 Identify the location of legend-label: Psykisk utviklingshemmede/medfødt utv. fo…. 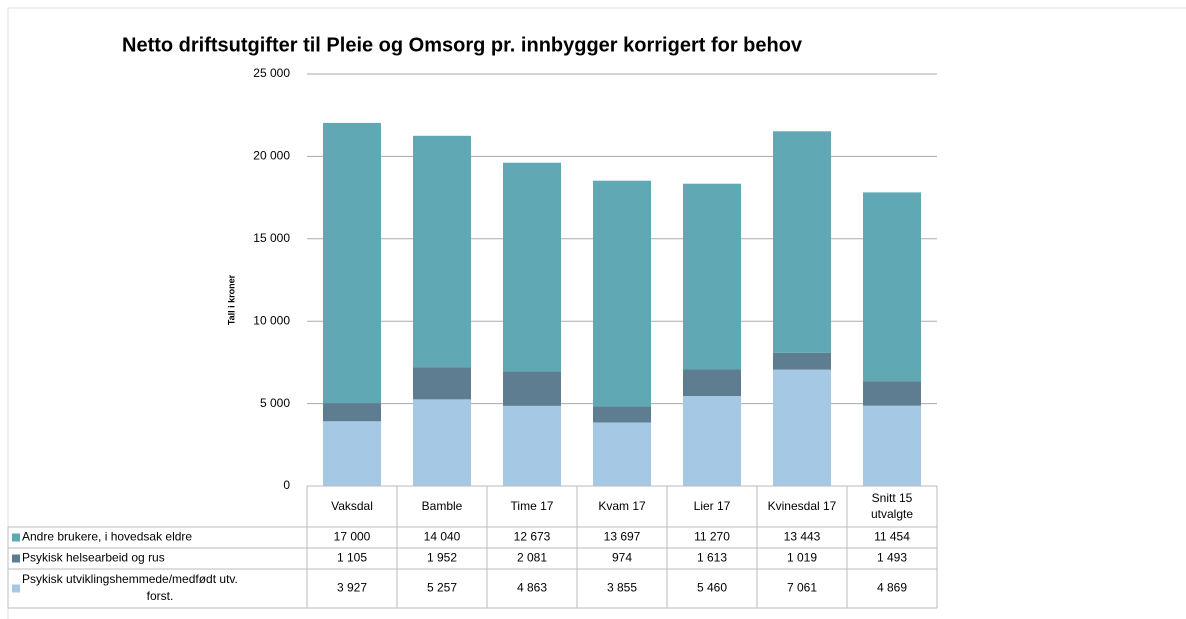
(130, 587).